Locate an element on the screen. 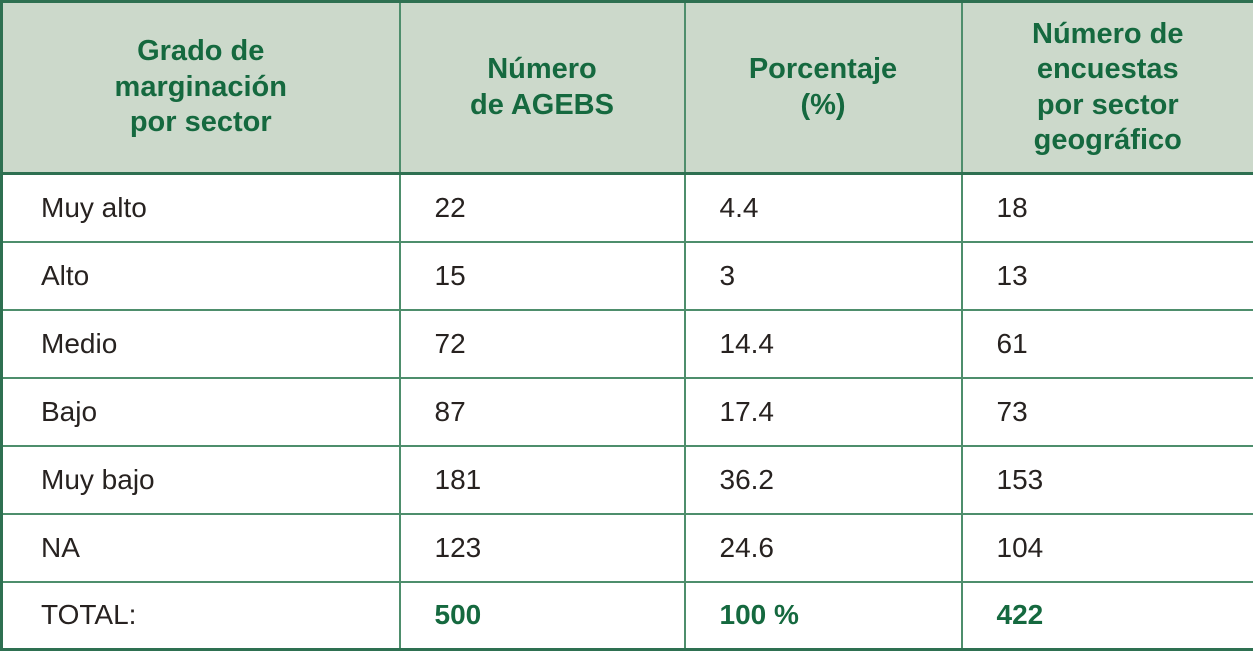 This screenshot has height=651, width=1253. total-porcentaje-value: 100 % is located at coordinates (823, 616).